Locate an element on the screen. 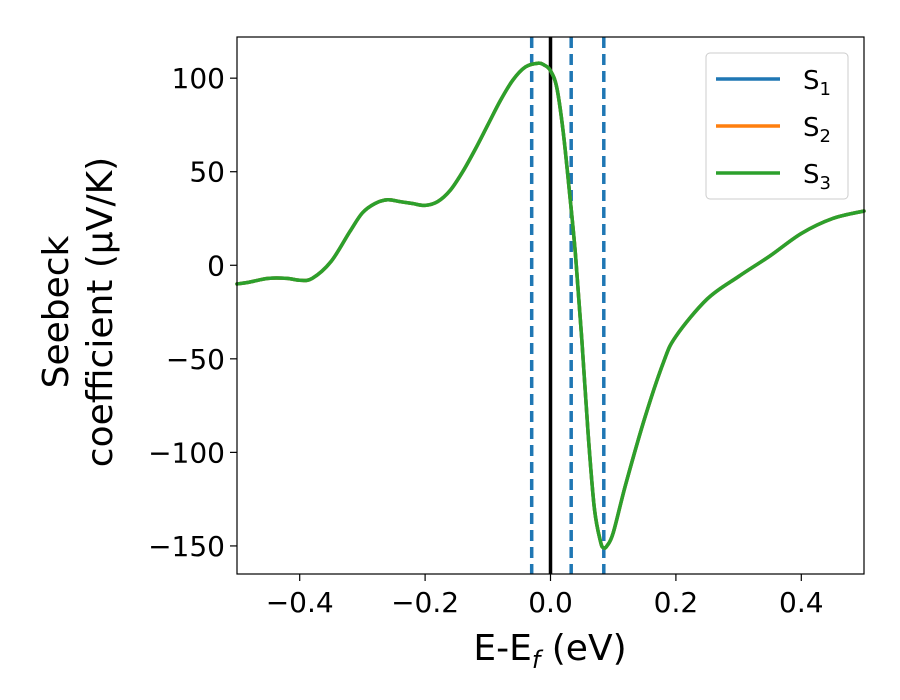 This screenshot has height=700, width=900. x-axis-ticks: −0.4 −0.2 0.0 0.2 0.4 is located at coordinates (545, 596).